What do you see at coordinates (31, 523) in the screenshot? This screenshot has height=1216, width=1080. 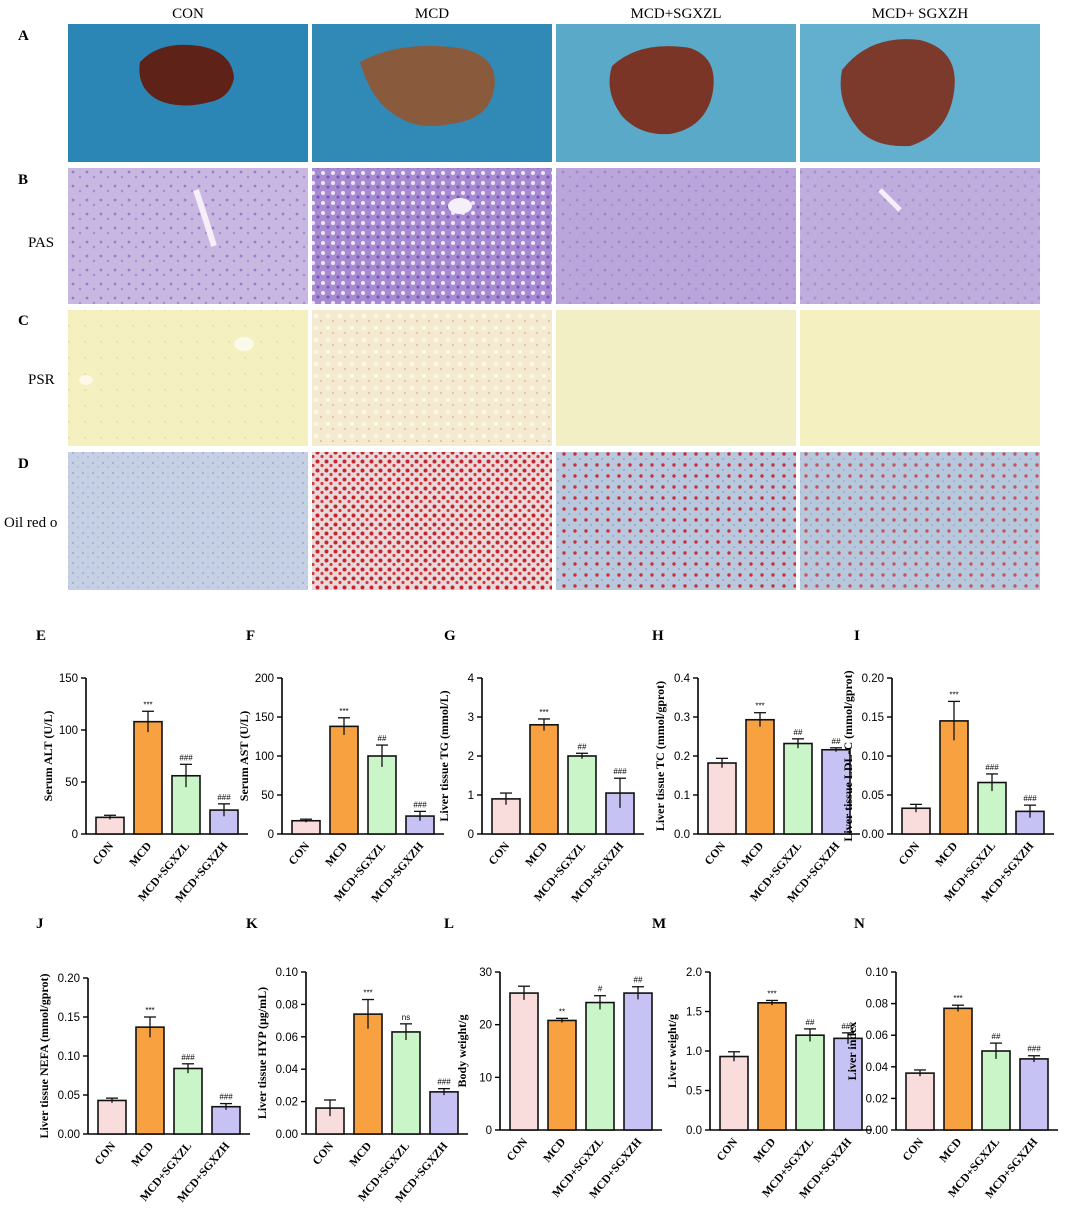 I see `stain-label-oil-red-o: Oil red o` at bounding box center [31, 523].